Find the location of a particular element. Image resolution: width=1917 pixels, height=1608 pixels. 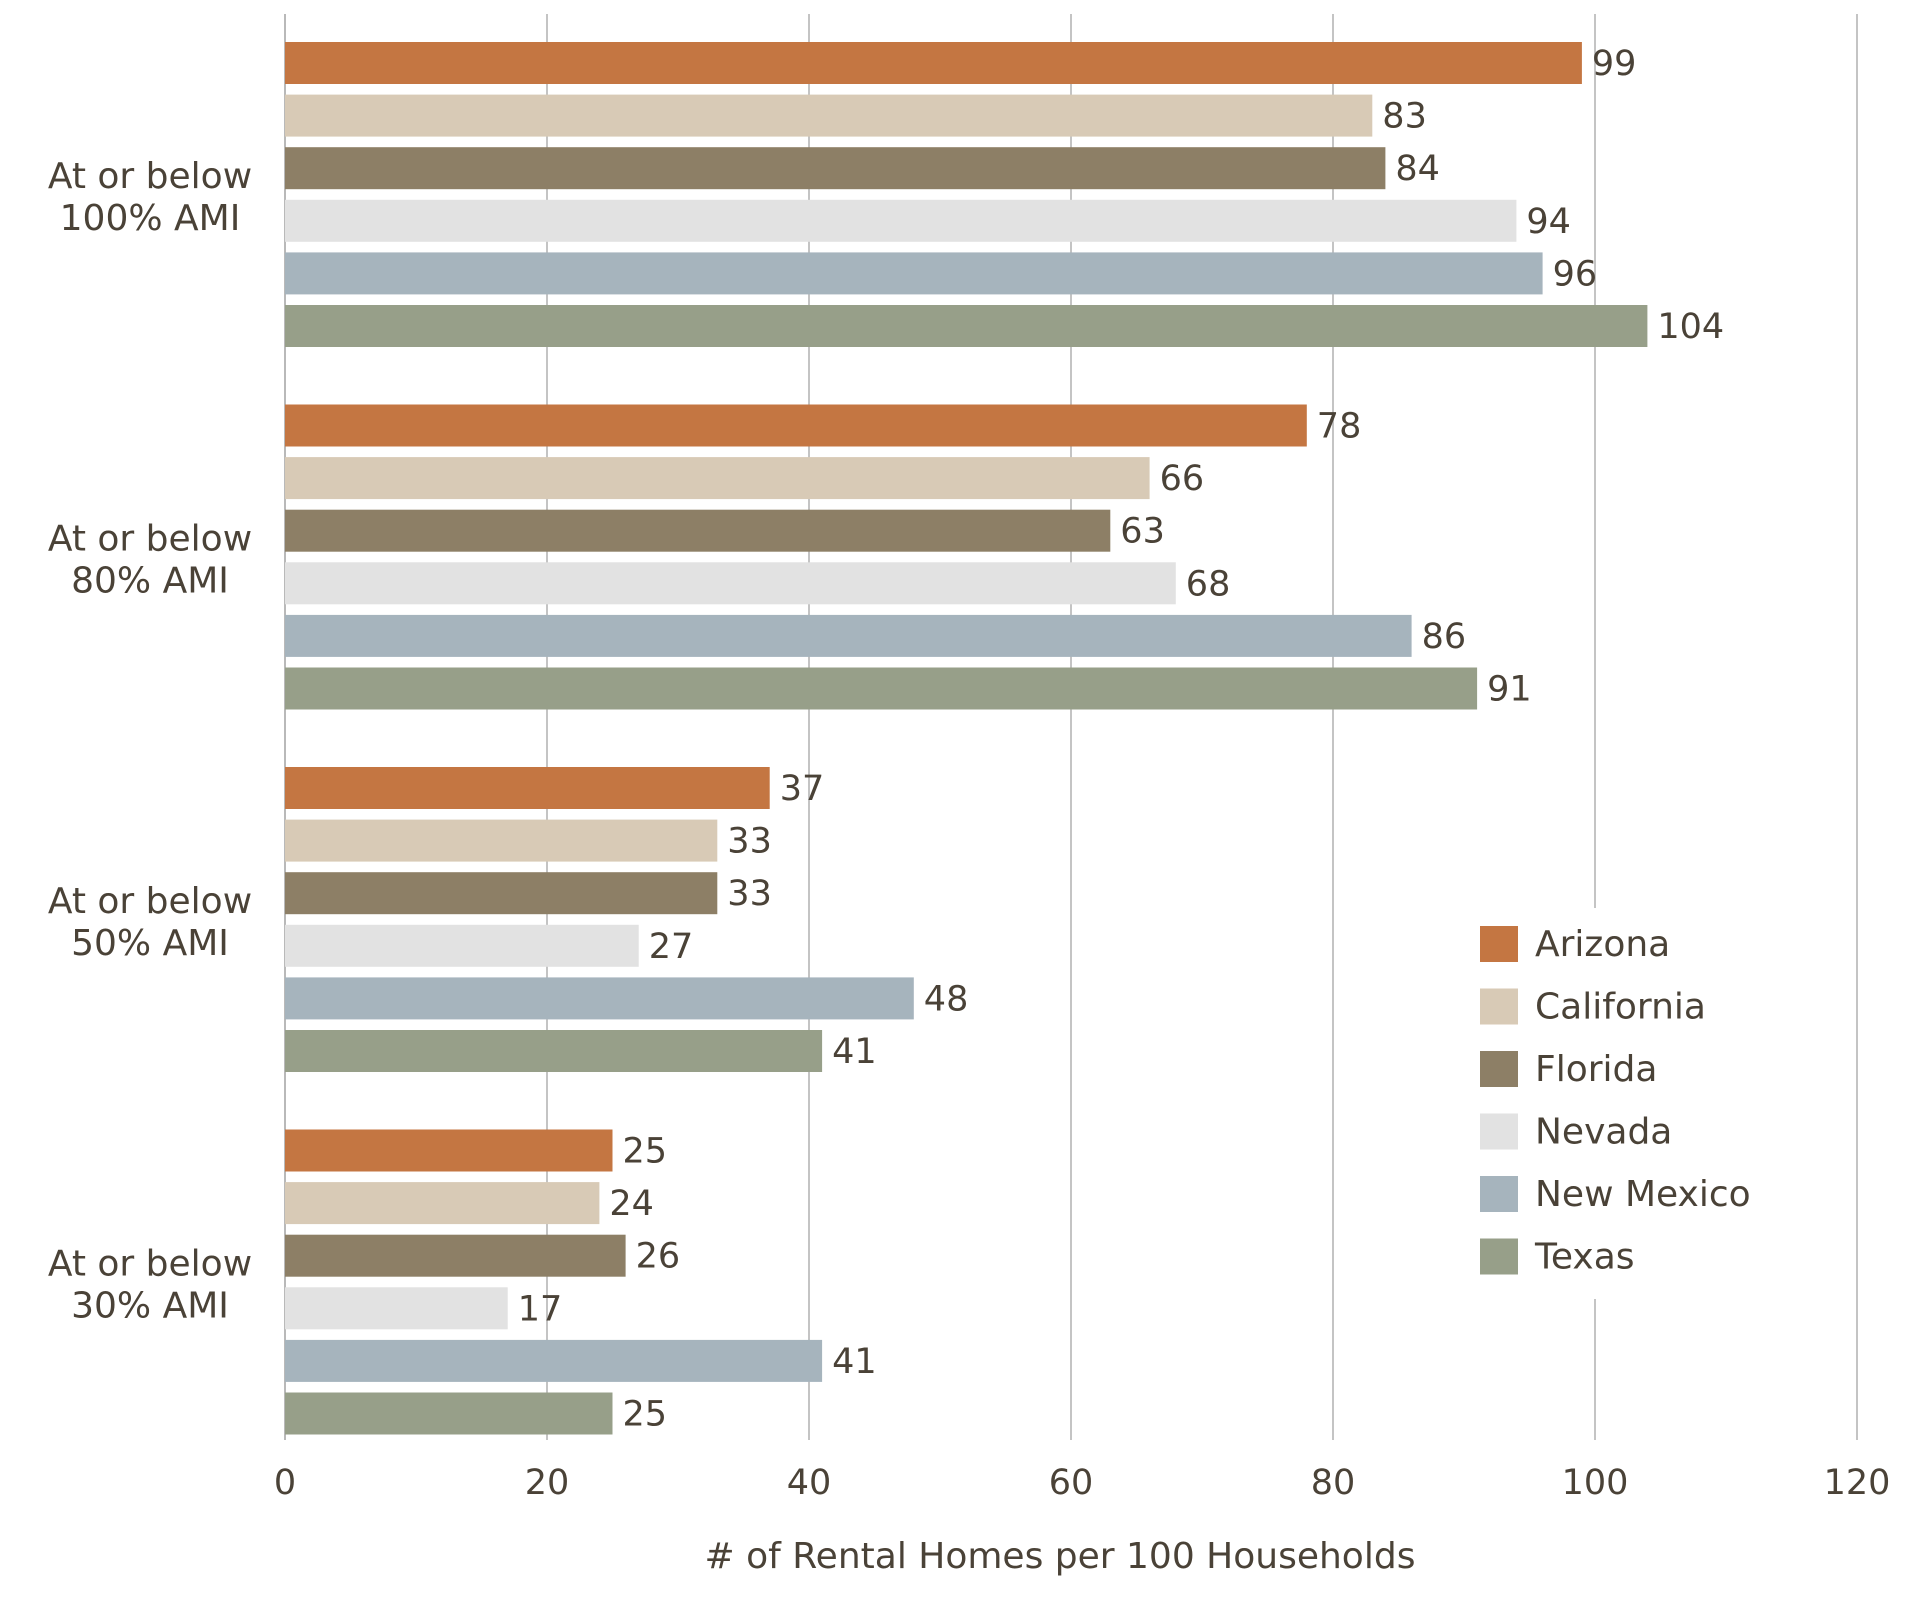

x-tick-label: 0 is located at coordinates (285, 1483).